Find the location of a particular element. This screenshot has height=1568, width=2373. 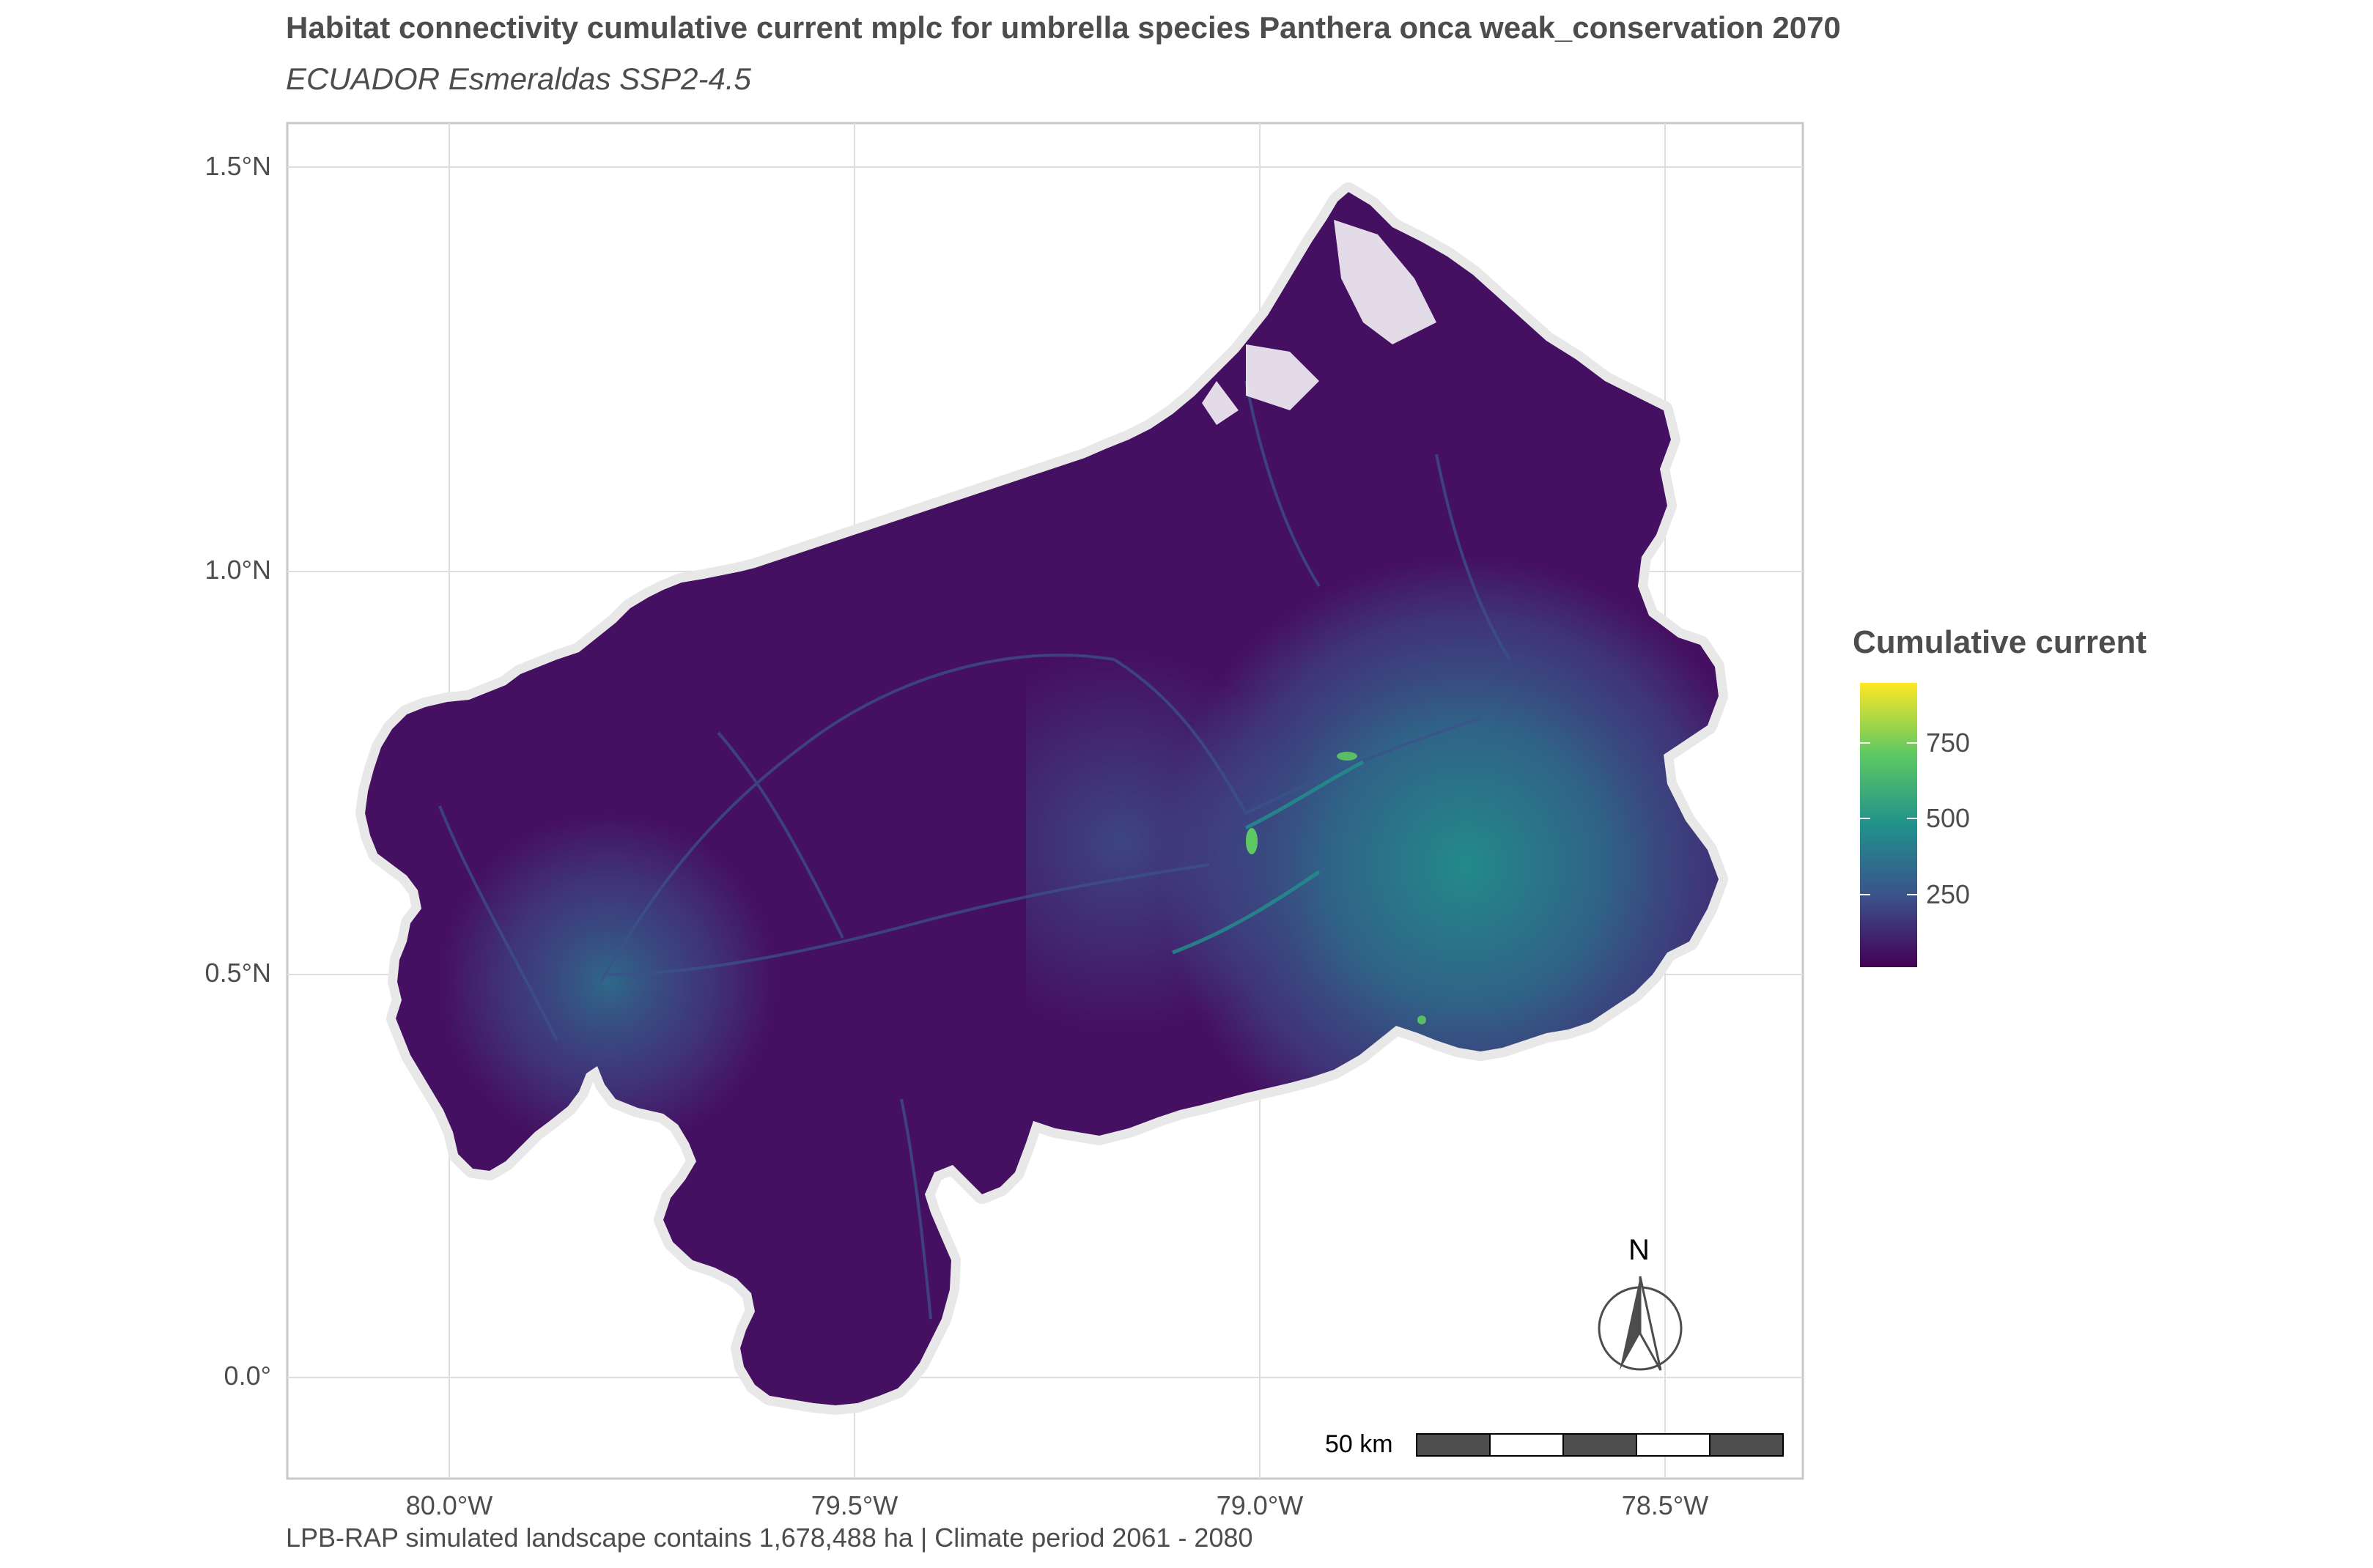

y-tick-1-5: 1.5°N is located at coordinates (237, 166).